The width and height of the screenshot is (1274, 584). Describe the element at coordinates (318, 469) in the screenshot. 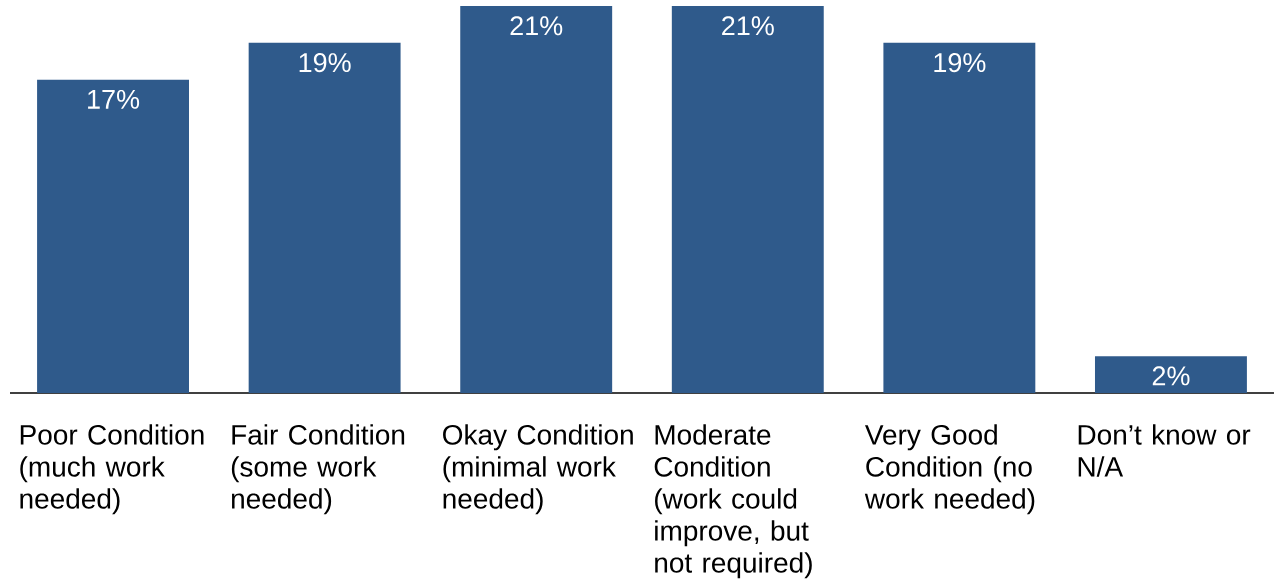

I see `x-tick-label: Fair Condition (some work needed)` at that location.